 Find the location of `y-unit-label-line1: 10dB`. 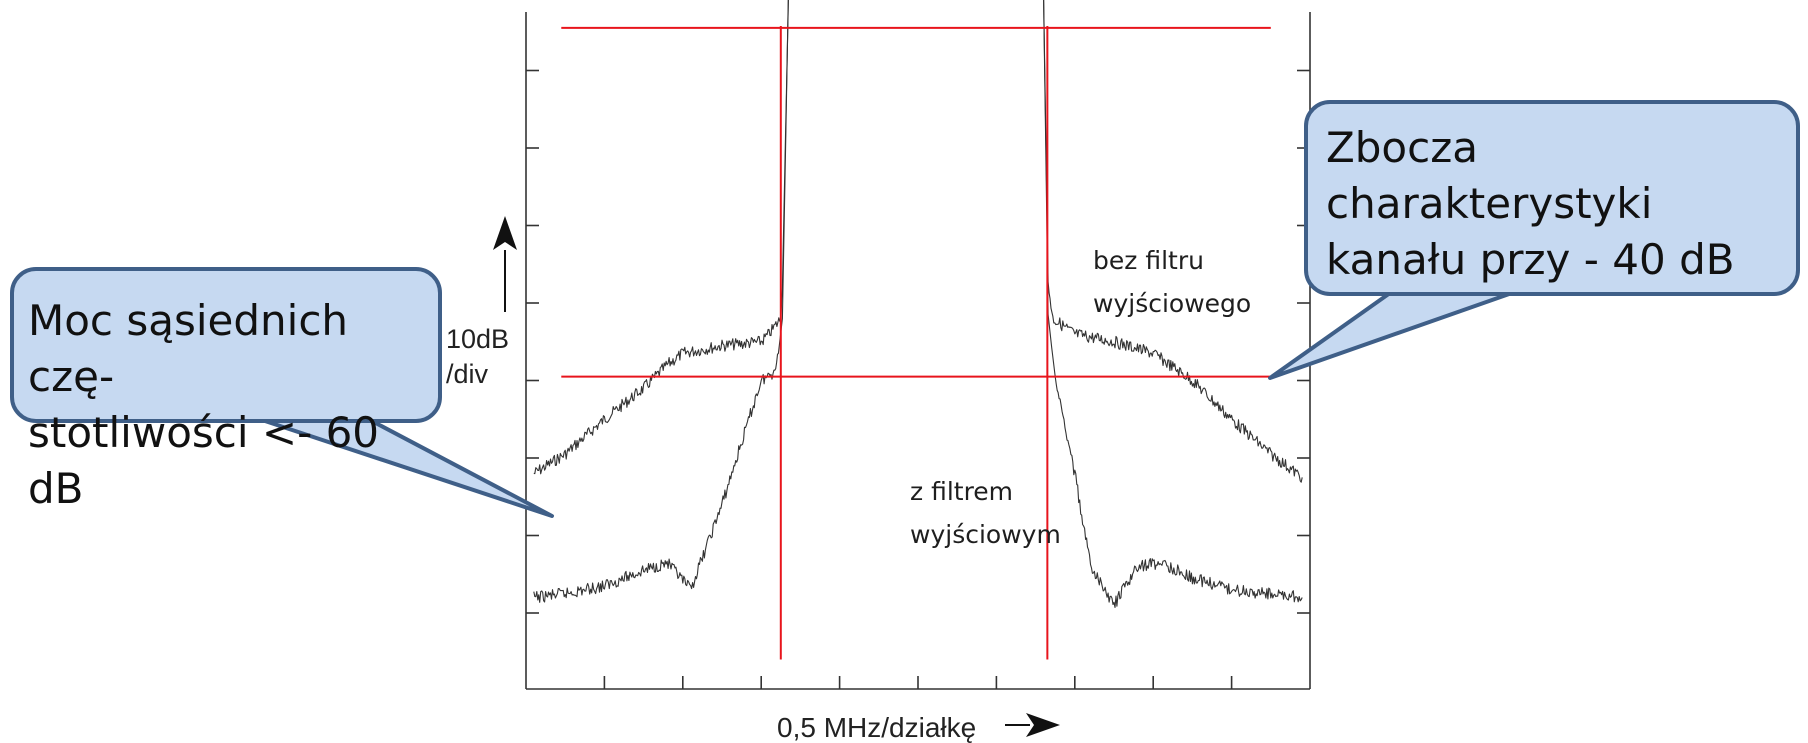

y-unit-label-line1: 10dB is located at coordinates (477, 339).